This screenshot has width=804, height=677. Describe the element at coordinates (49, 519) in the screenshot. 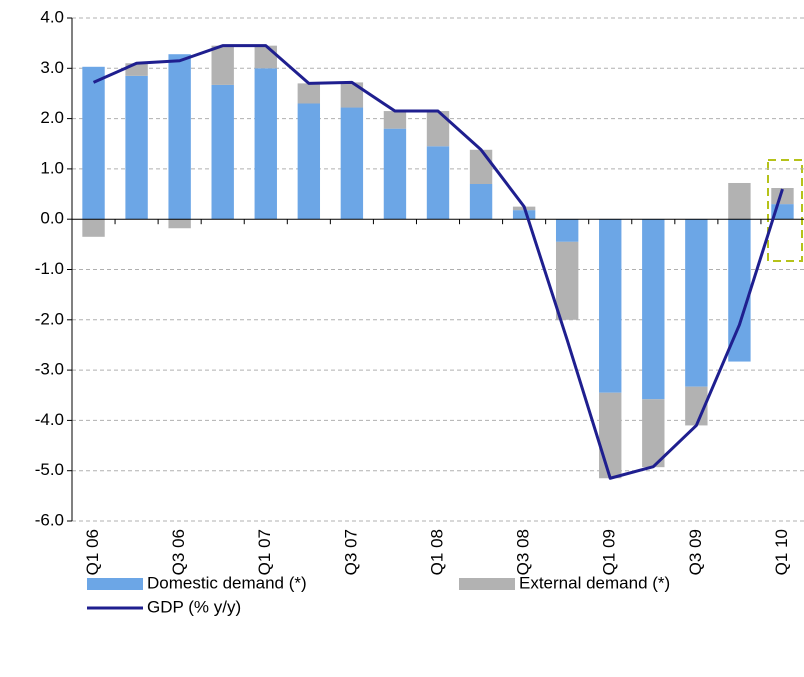

I see `y-tick-label: -6.0` at that location.